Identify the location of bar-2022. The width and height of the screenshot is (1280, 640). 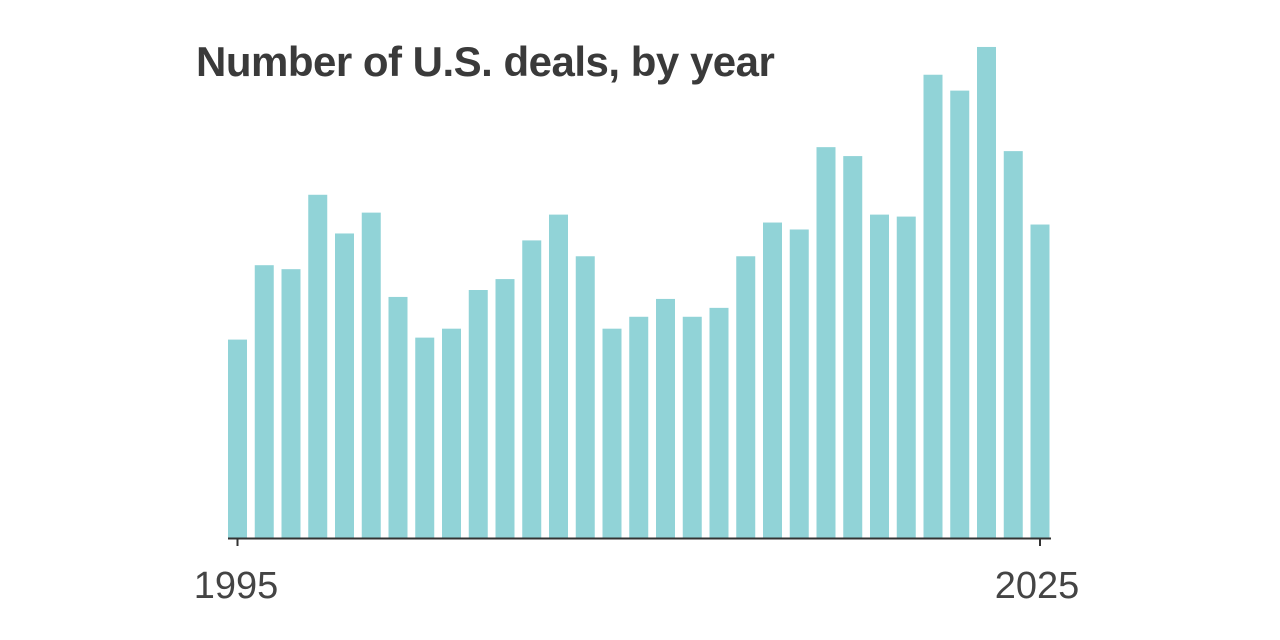
(960, 314).